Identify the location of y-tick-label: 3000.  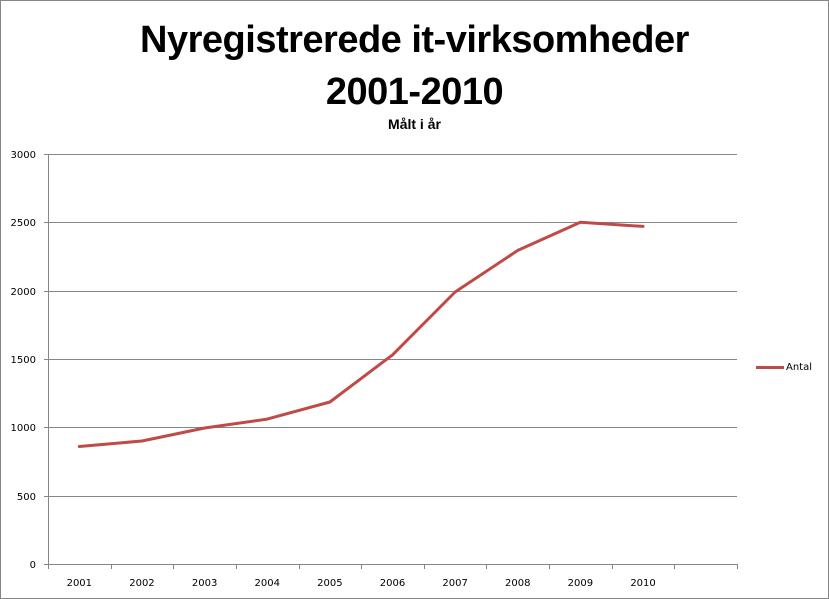
(23, 155).